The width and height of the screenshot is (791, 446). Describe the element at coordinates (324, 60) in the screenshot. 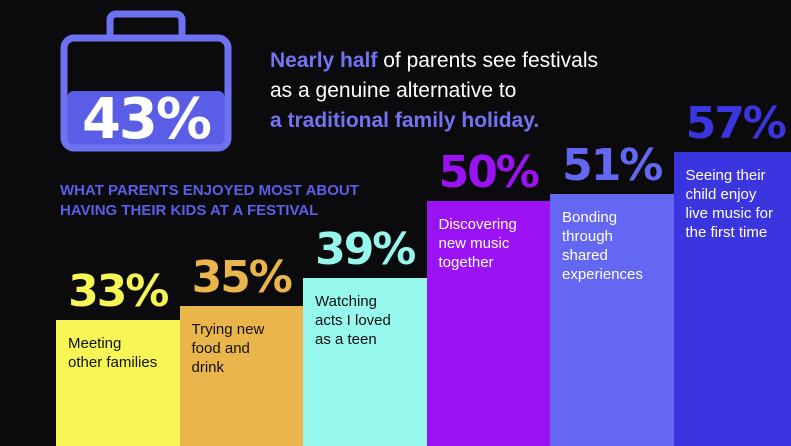

I see `headline-highlight-1: Nearly half` at that location.